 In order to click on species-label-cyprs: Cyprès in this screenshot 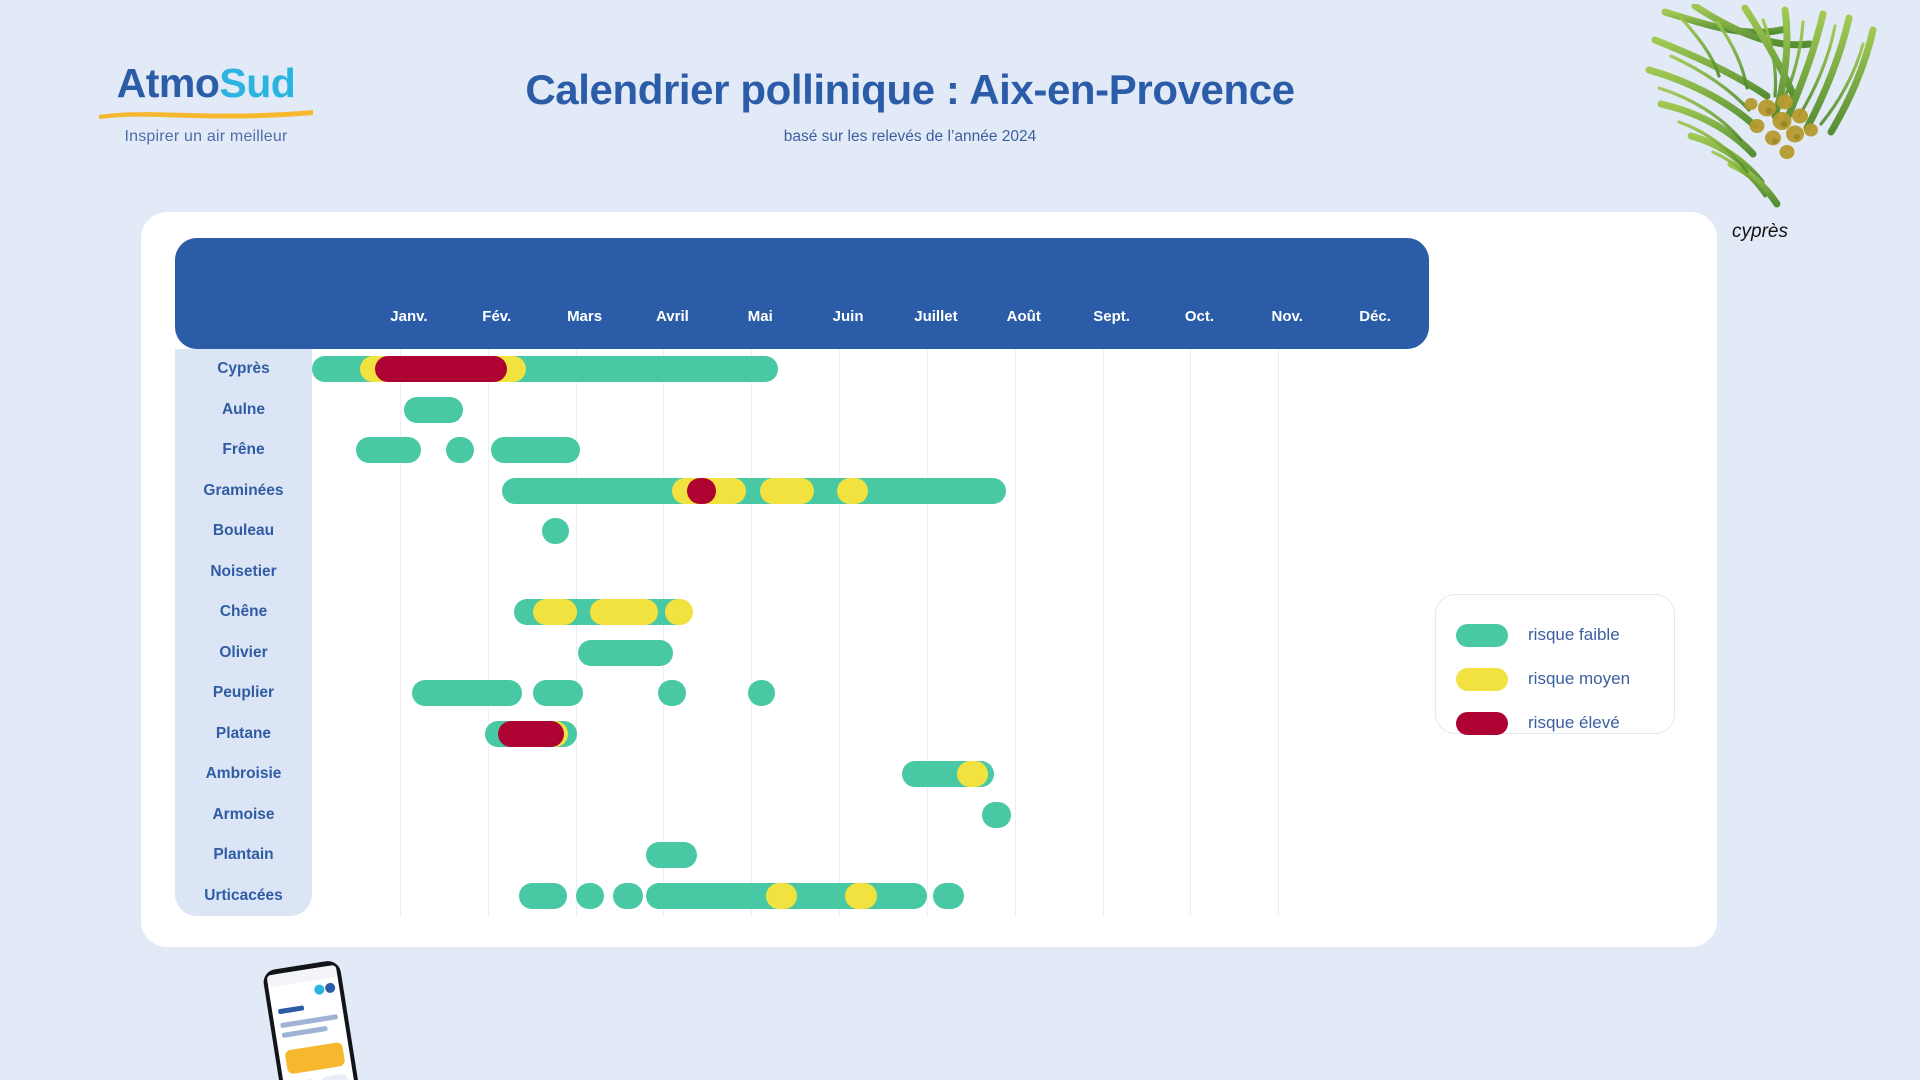, I will do `click(243, 369)`.